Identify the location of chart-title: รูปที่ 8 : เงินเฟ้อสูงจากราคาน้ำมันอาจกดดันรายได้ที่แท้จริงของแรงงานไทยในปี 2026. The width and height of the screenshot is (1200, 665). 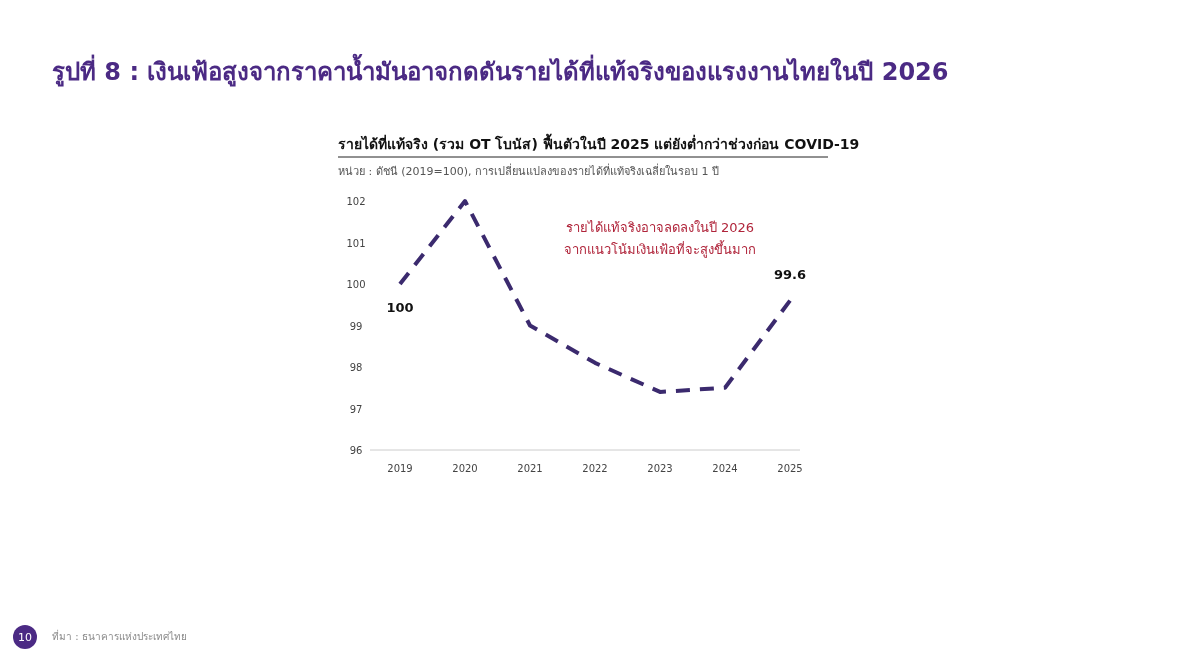
(500, 70).